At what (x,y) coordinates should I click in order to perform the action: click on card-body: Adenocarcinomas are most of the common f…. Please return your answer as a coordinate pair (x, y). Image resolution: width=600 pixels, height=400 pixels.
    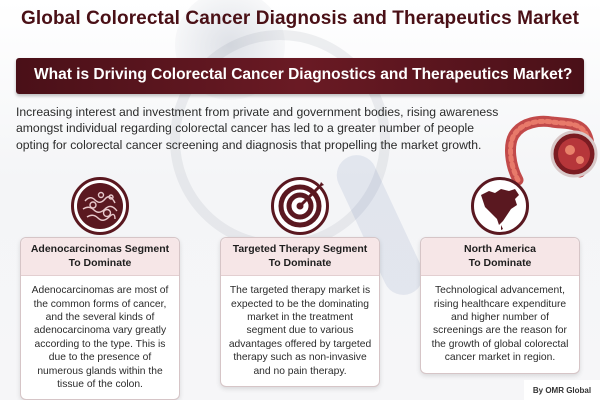
    Looking at the image, I should click on (100, 337).